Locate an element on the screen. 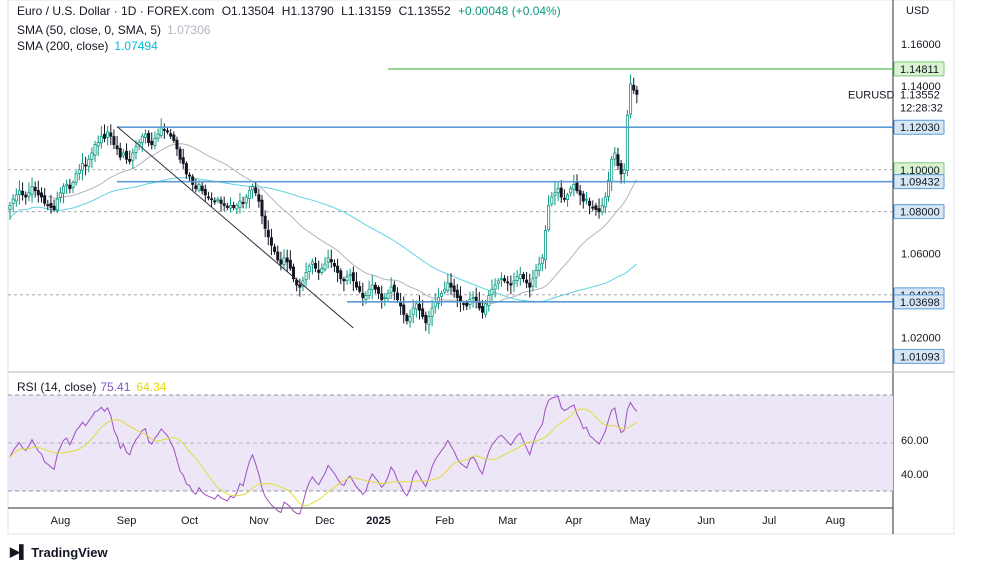 The height and width of the screenshot is (571, 1001). trendline is located at coordinates (235, 227).